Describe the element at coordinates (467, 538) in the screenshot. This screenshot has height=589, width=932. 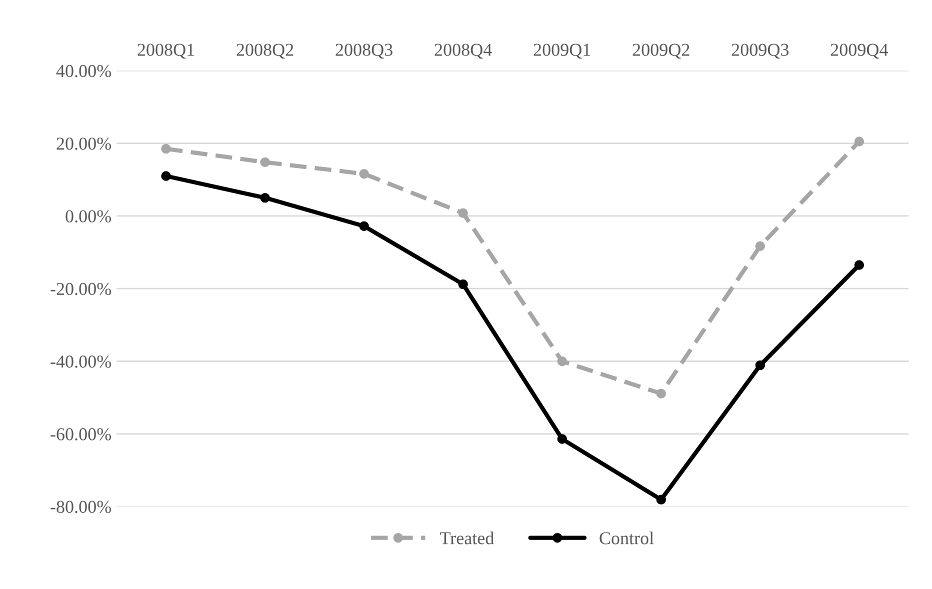
I see `legend-label: Treated` at that location.